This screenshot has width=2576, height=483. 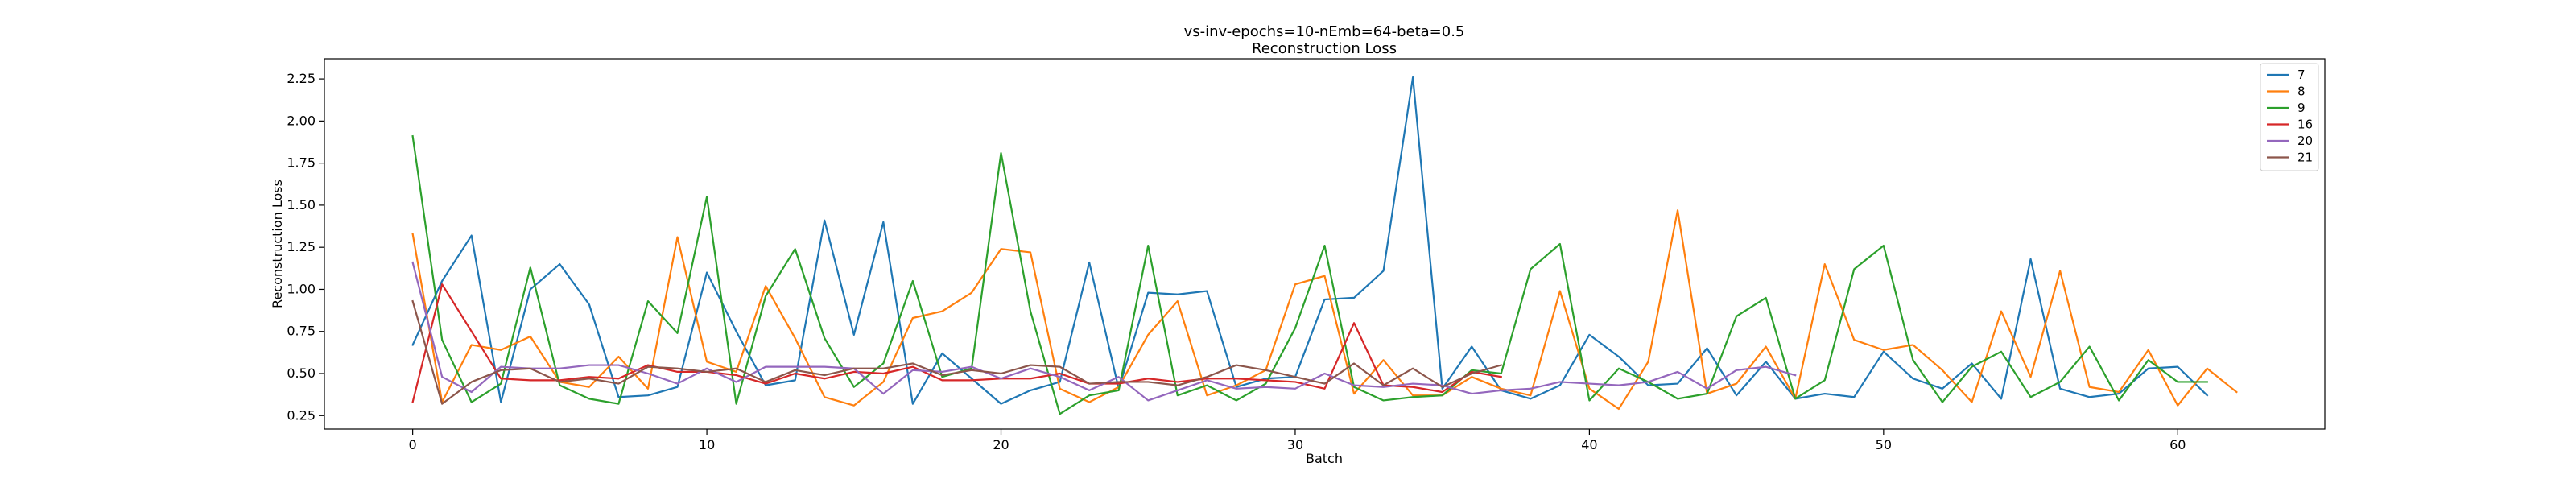 What do you see at coordinates (2301, 92) in the screenshot?
I see `legend-label-8: 8` at bounding box center [2301, 92].